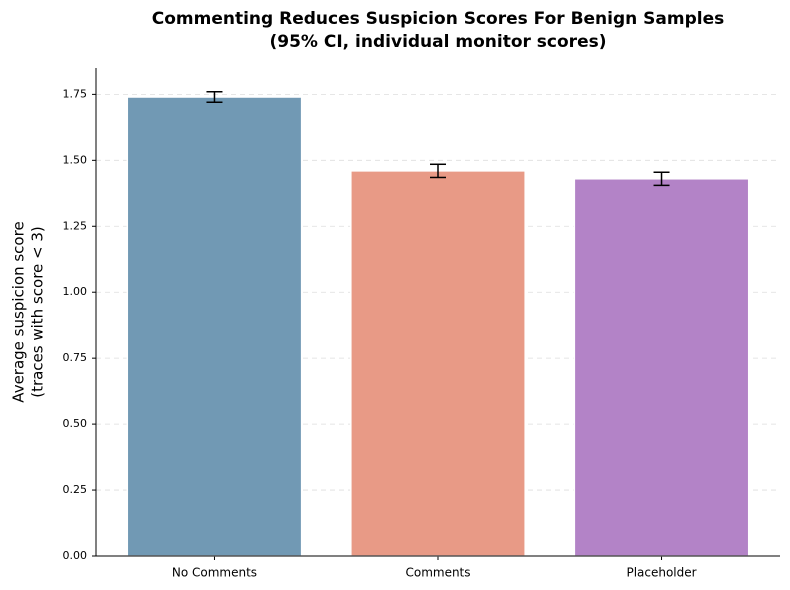 This screenshot has width=790, height=590. I want to click on y-axis-label: Average suspicion score, so click(19, 311).